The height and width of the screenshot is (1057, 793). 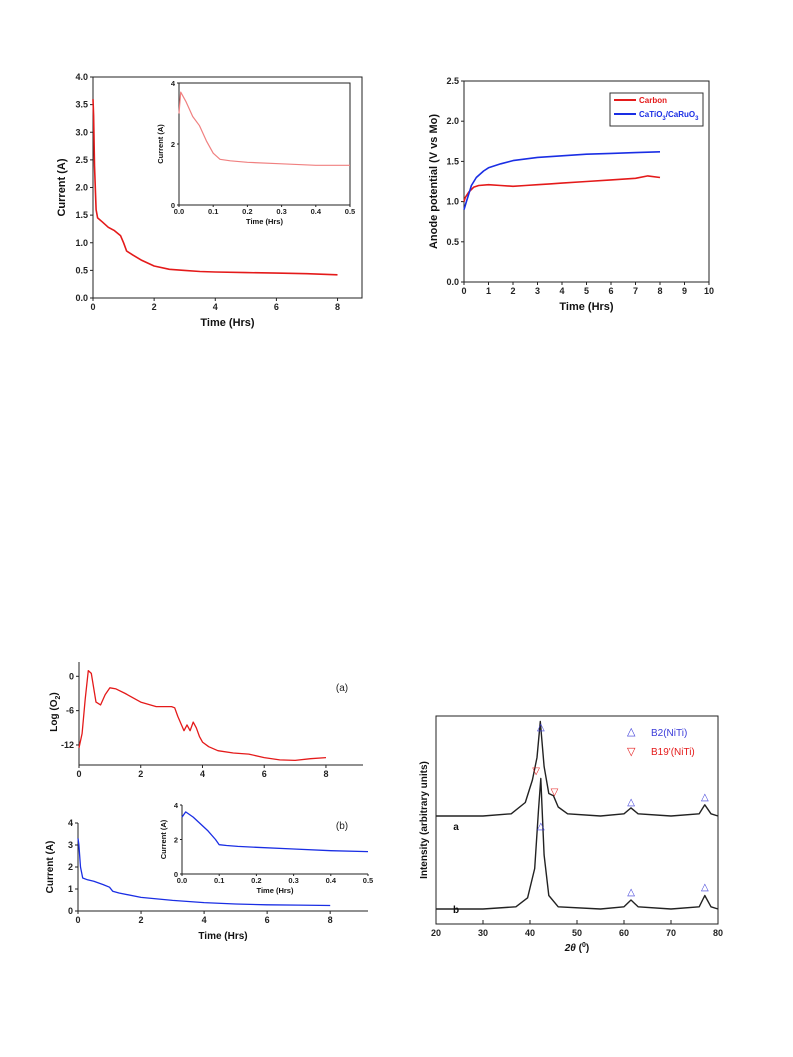 I want to click on x-axis-label: 2θ (0), so click(x=577, y=948).